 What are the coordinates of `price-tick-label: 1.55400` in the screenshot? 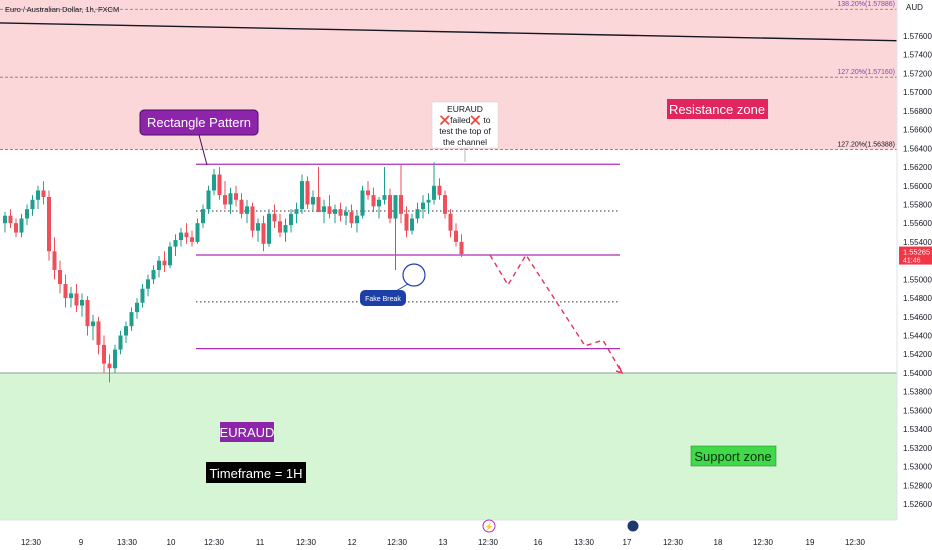 It's located at (917, 242).